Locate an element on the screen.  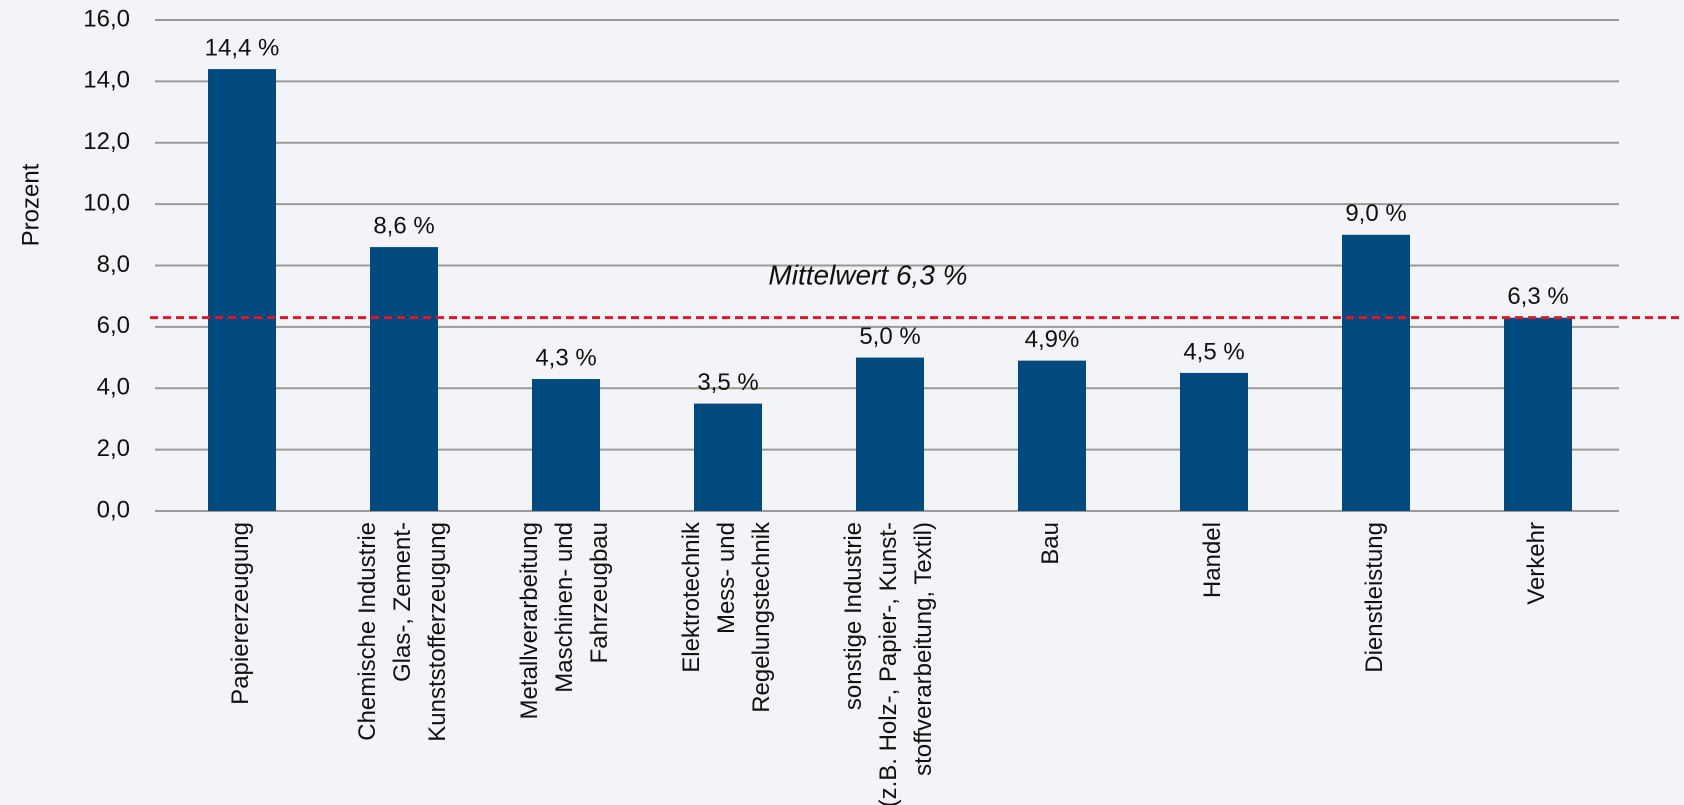
value-label: 4,3 % is located at coordinates (565, 357).